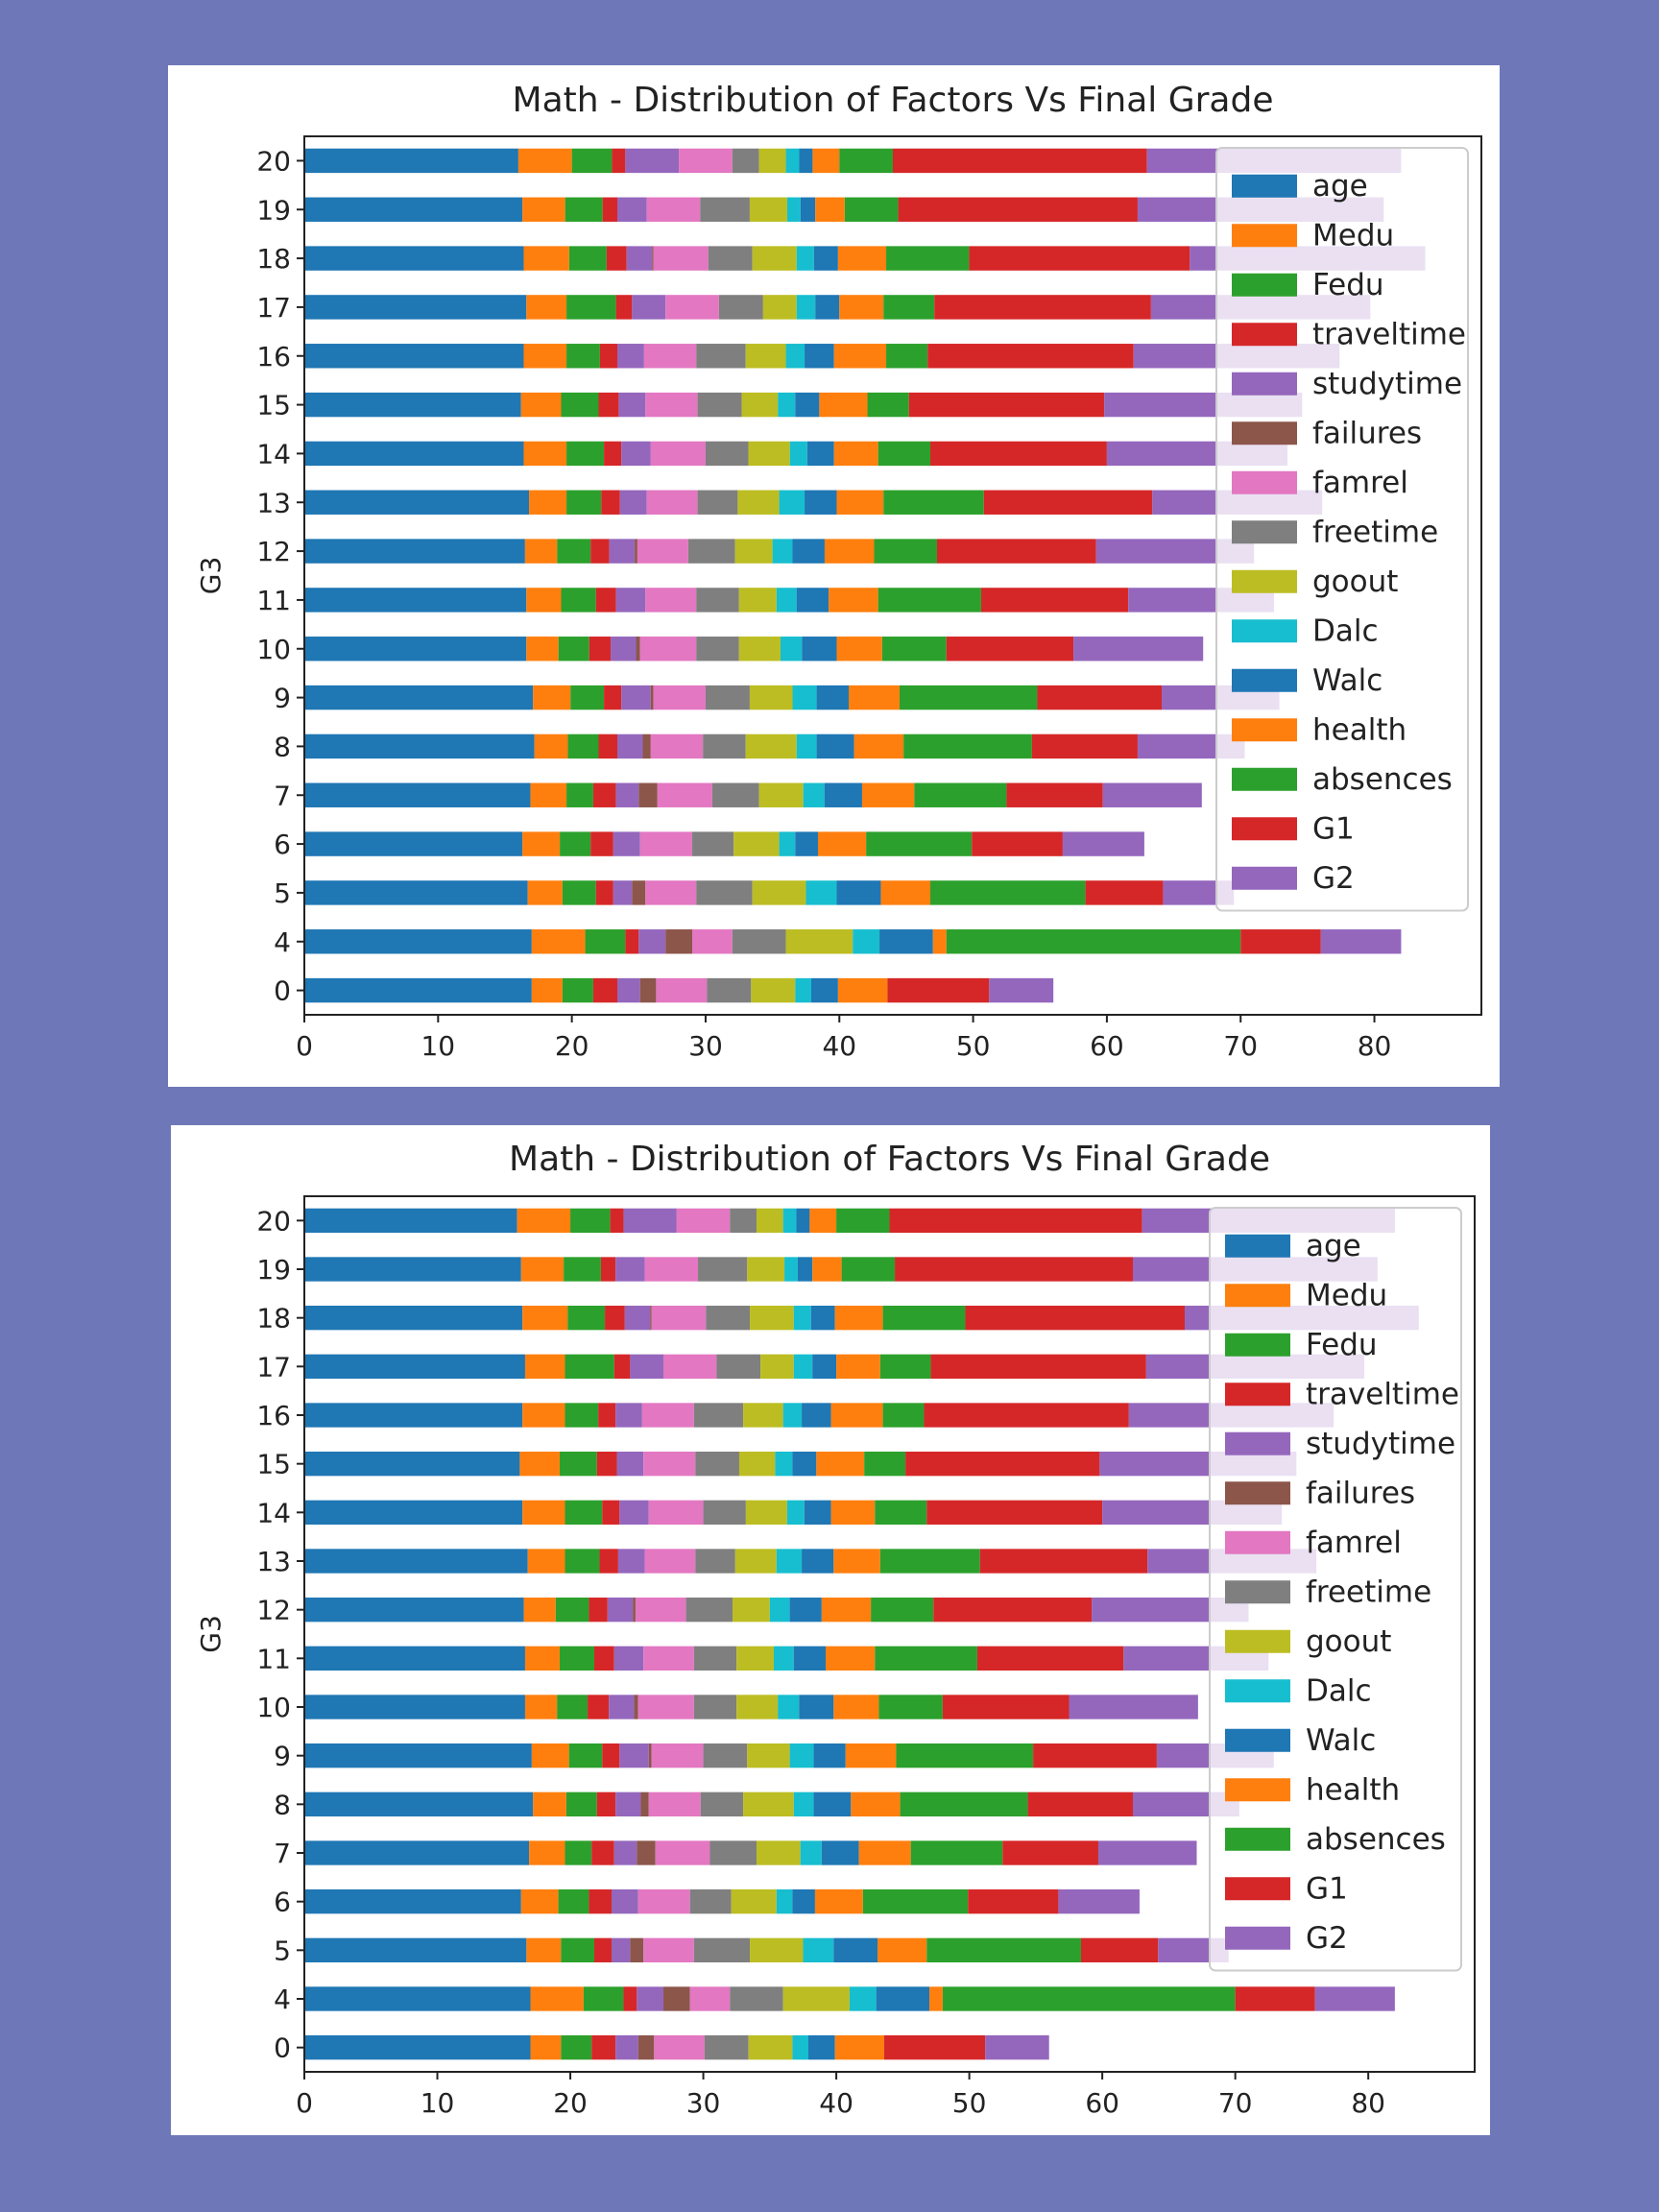 The height and width of the screenshot is (2212, 1659). What do you see at coordinates (1327, 1939) in the screenshot?
I see `legend-label-g2: G2` at bounding box center [1327, 1939].